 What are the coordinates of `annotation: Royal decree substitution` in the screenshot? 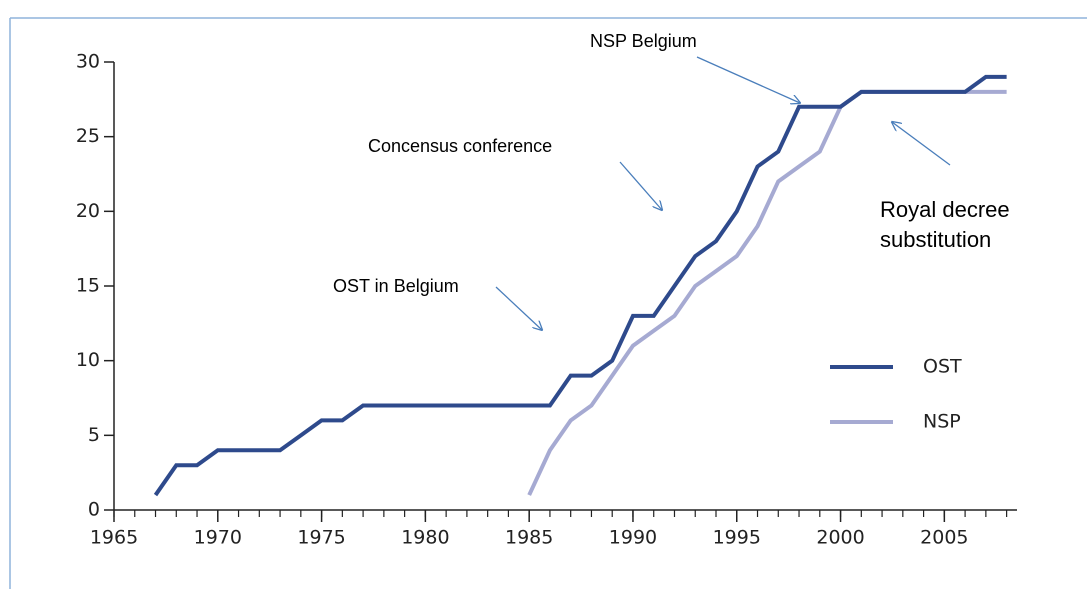 It's located at (945, 224).